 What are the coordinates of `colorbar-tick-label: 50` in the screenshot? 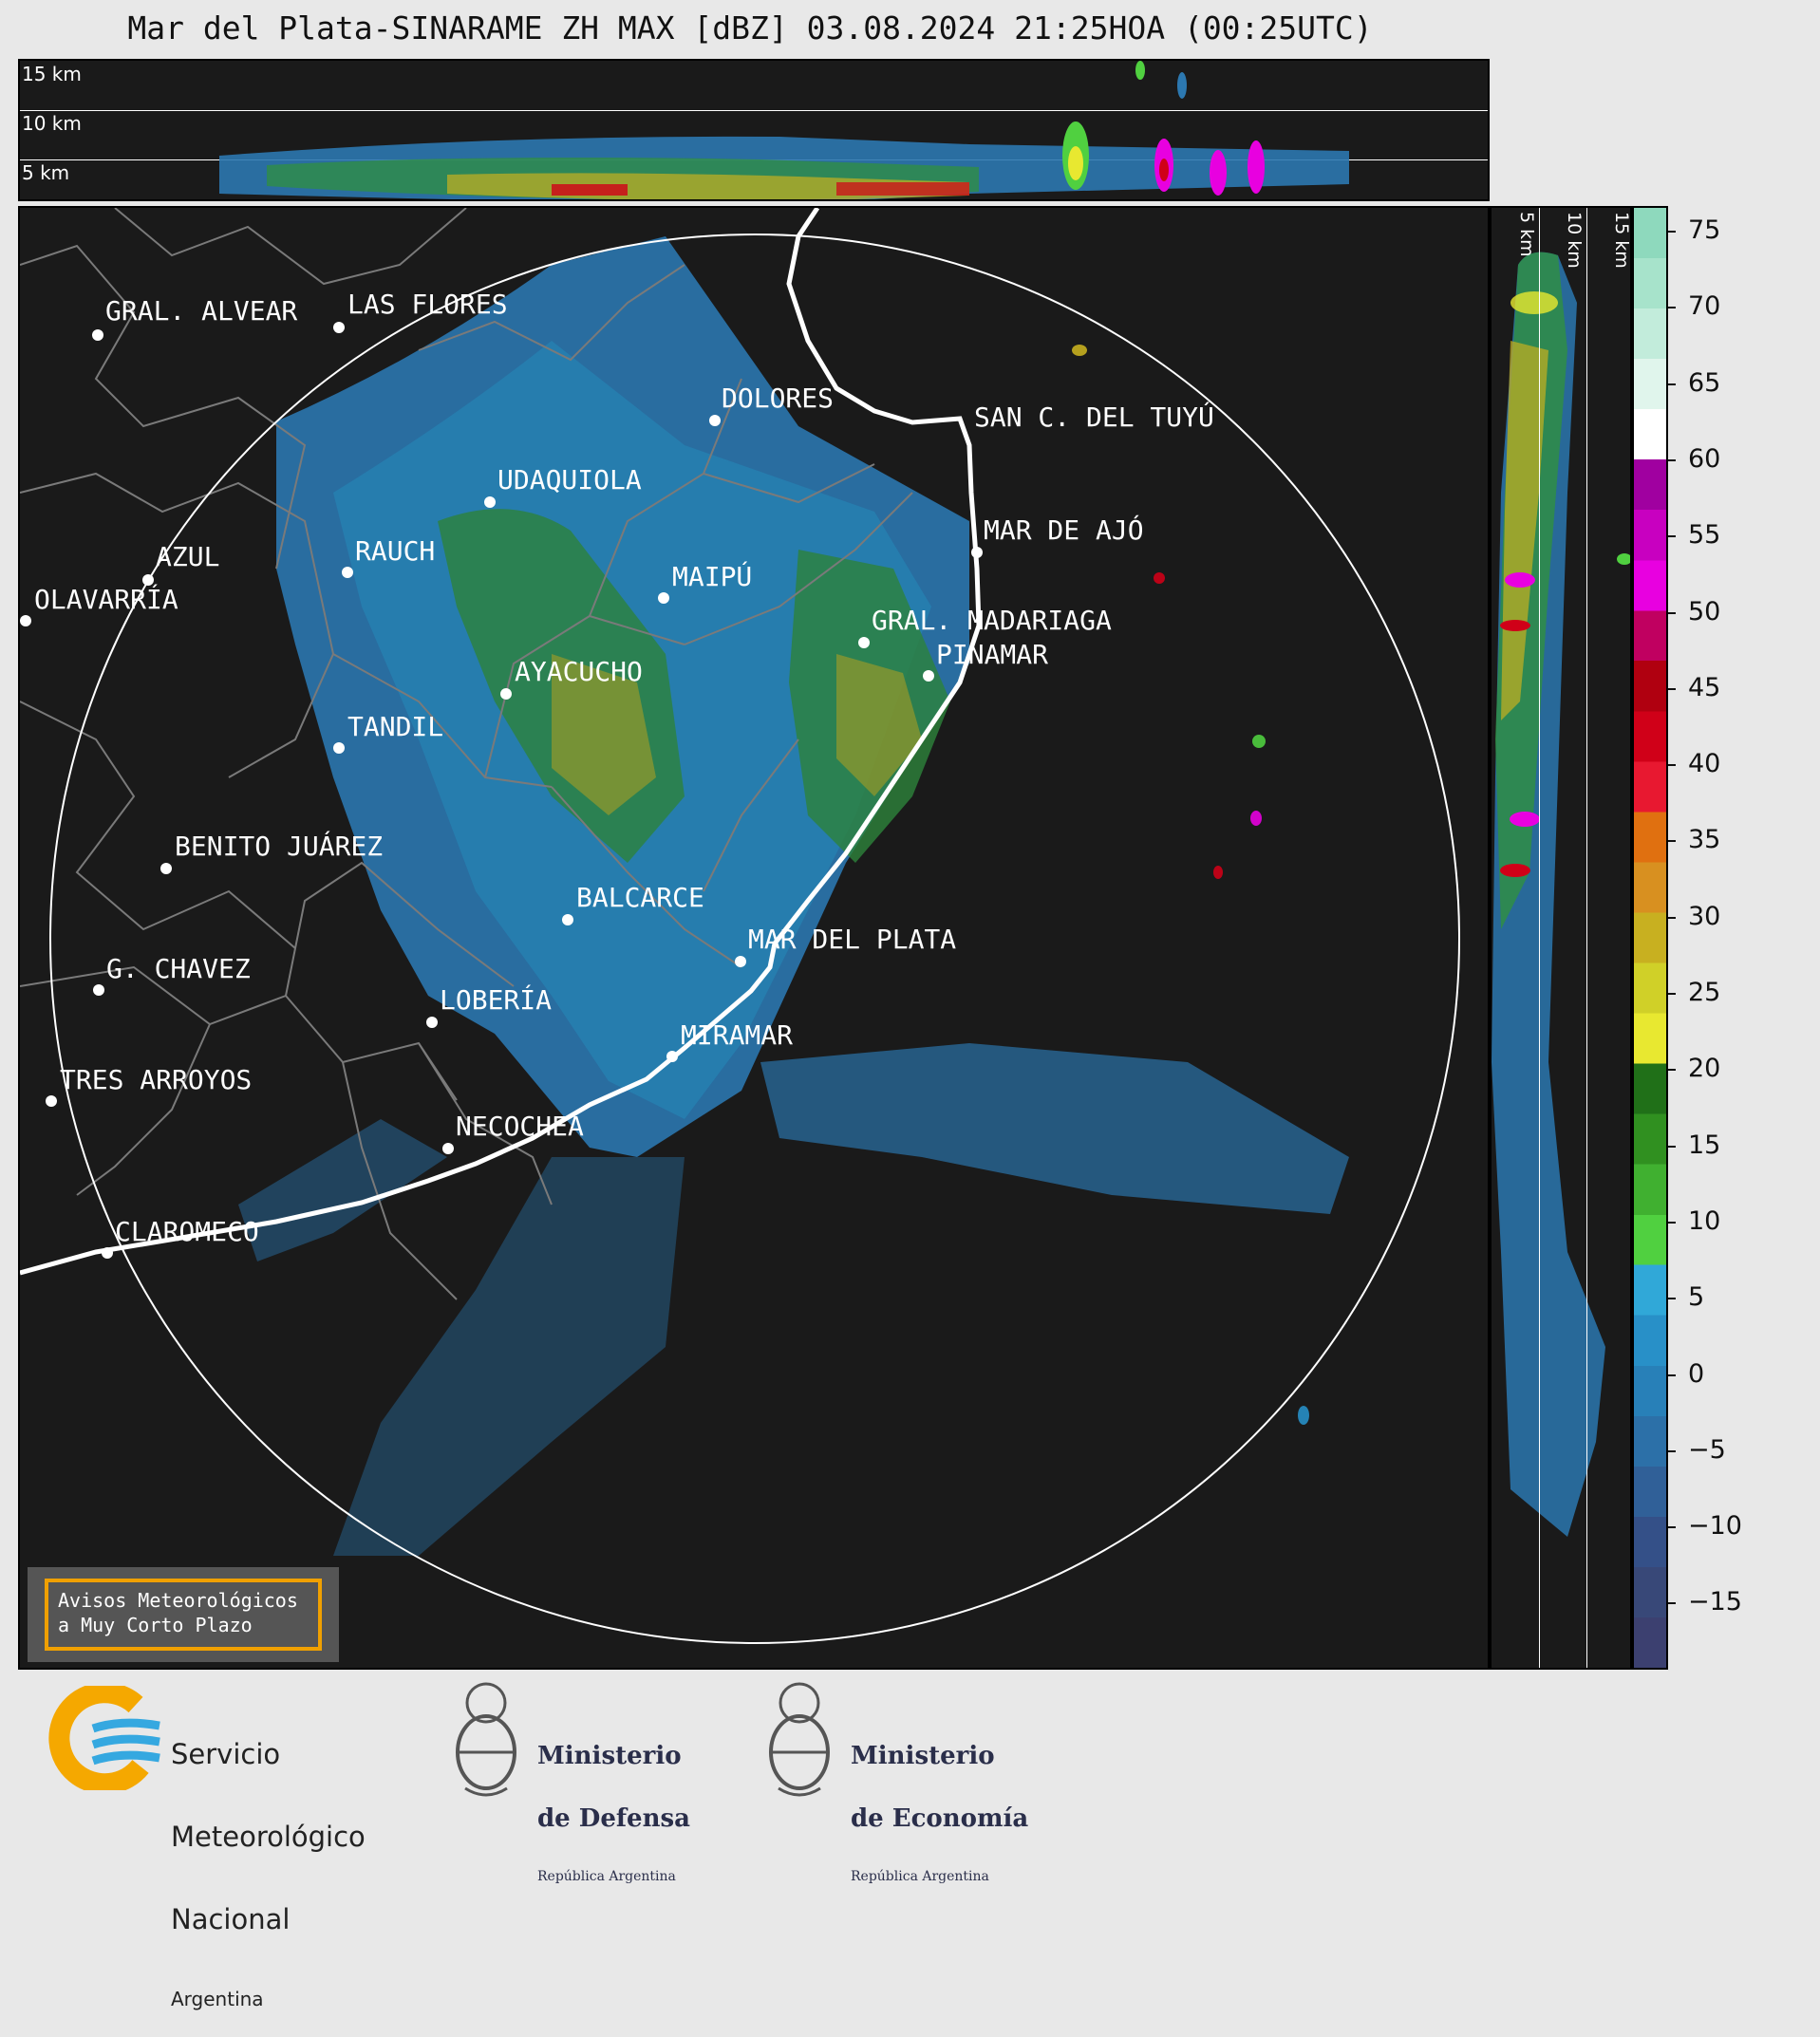 It's located at (1704, 611).